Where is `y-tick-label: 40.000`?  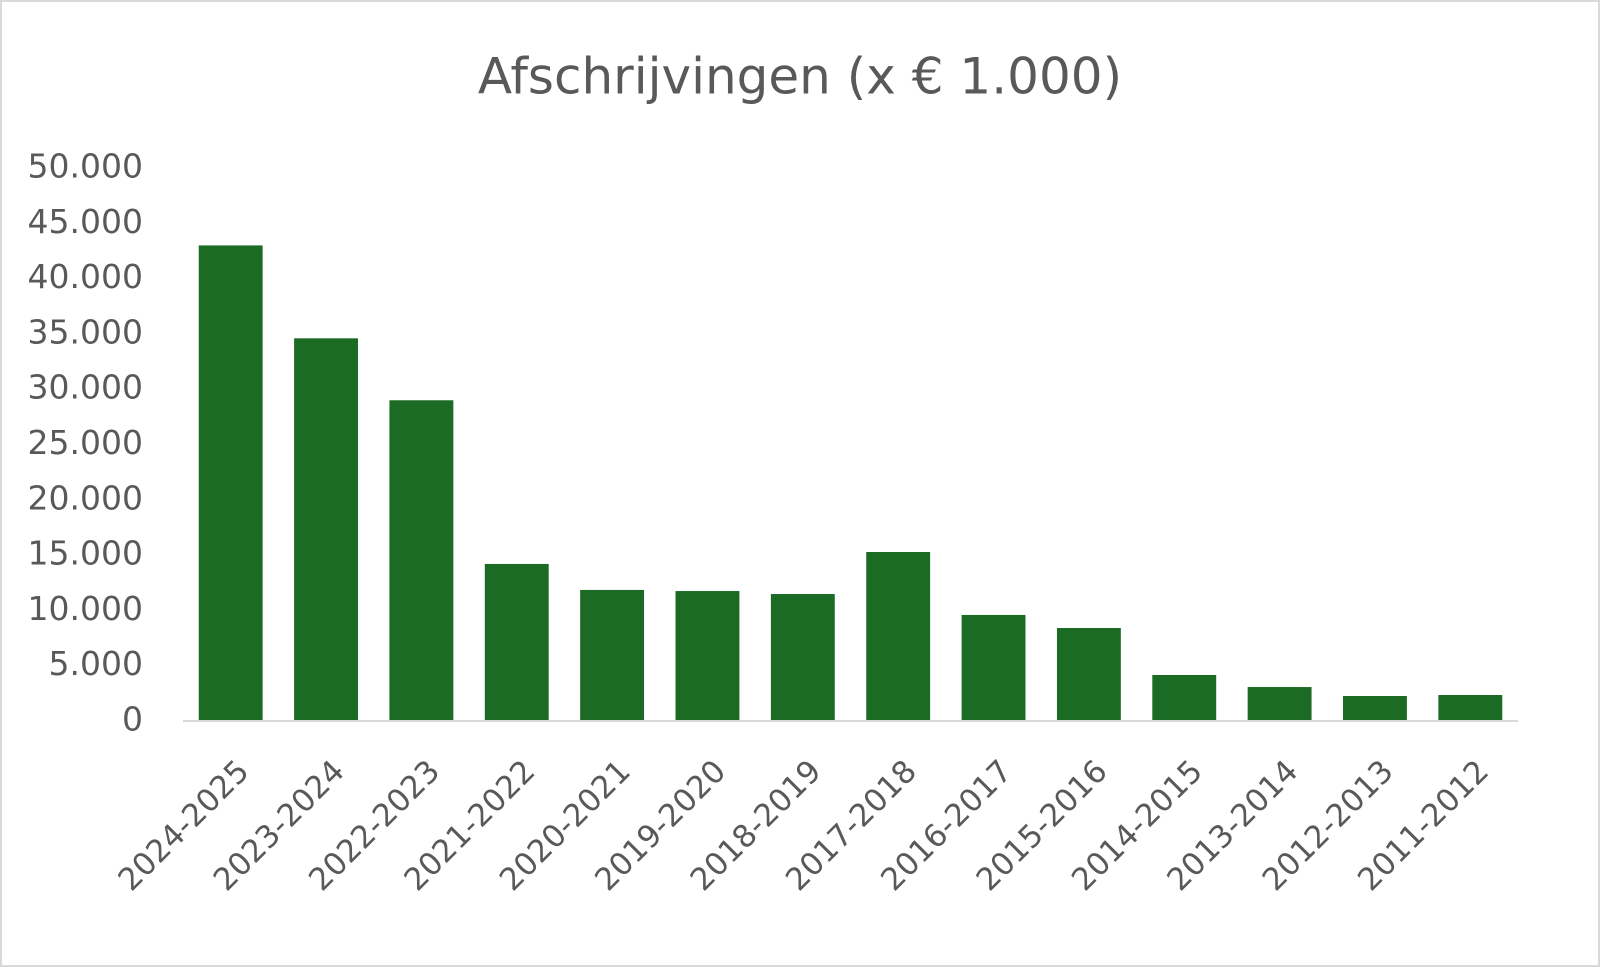
y-tick-label: 40.000 is located at coordinates (85, 276).